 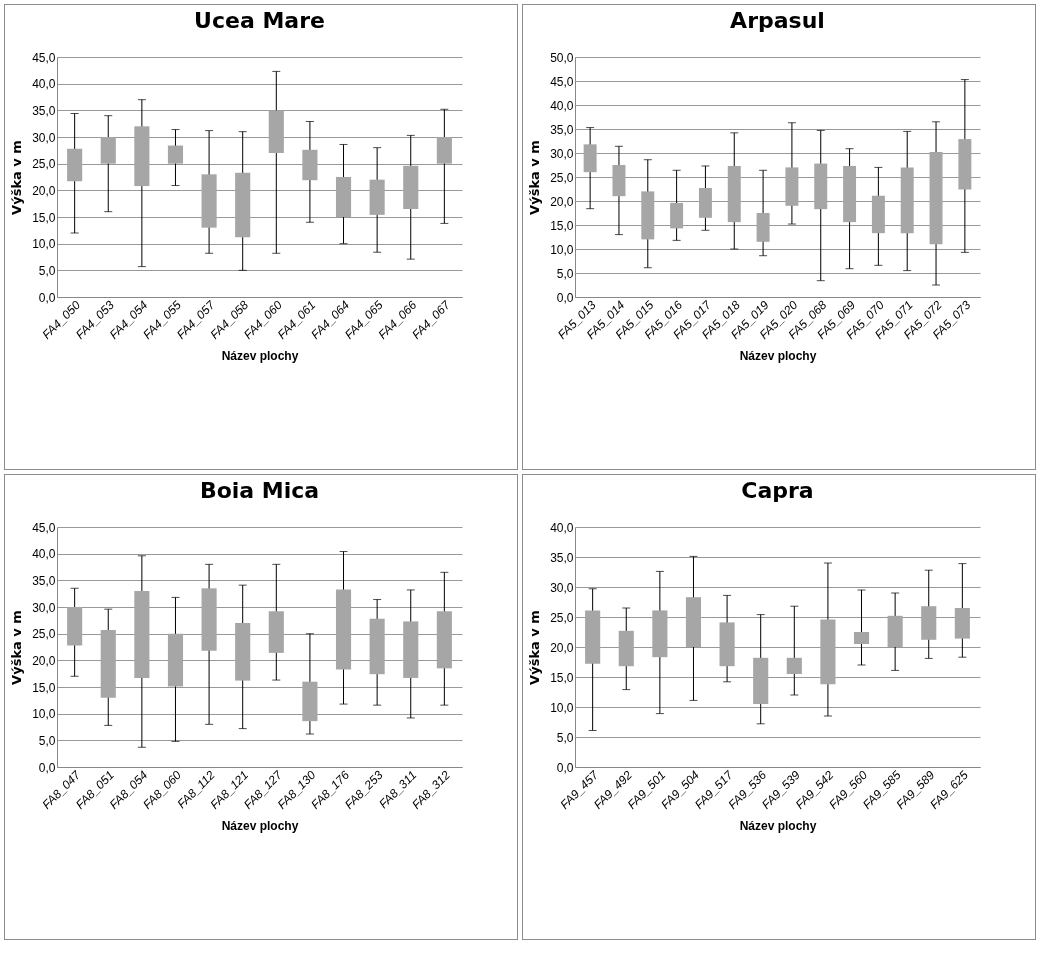 What do you see at coordinates (562, 57) in the screenshot?
I see `y-tick-label: 50,0` at bounding box center [562, 57].